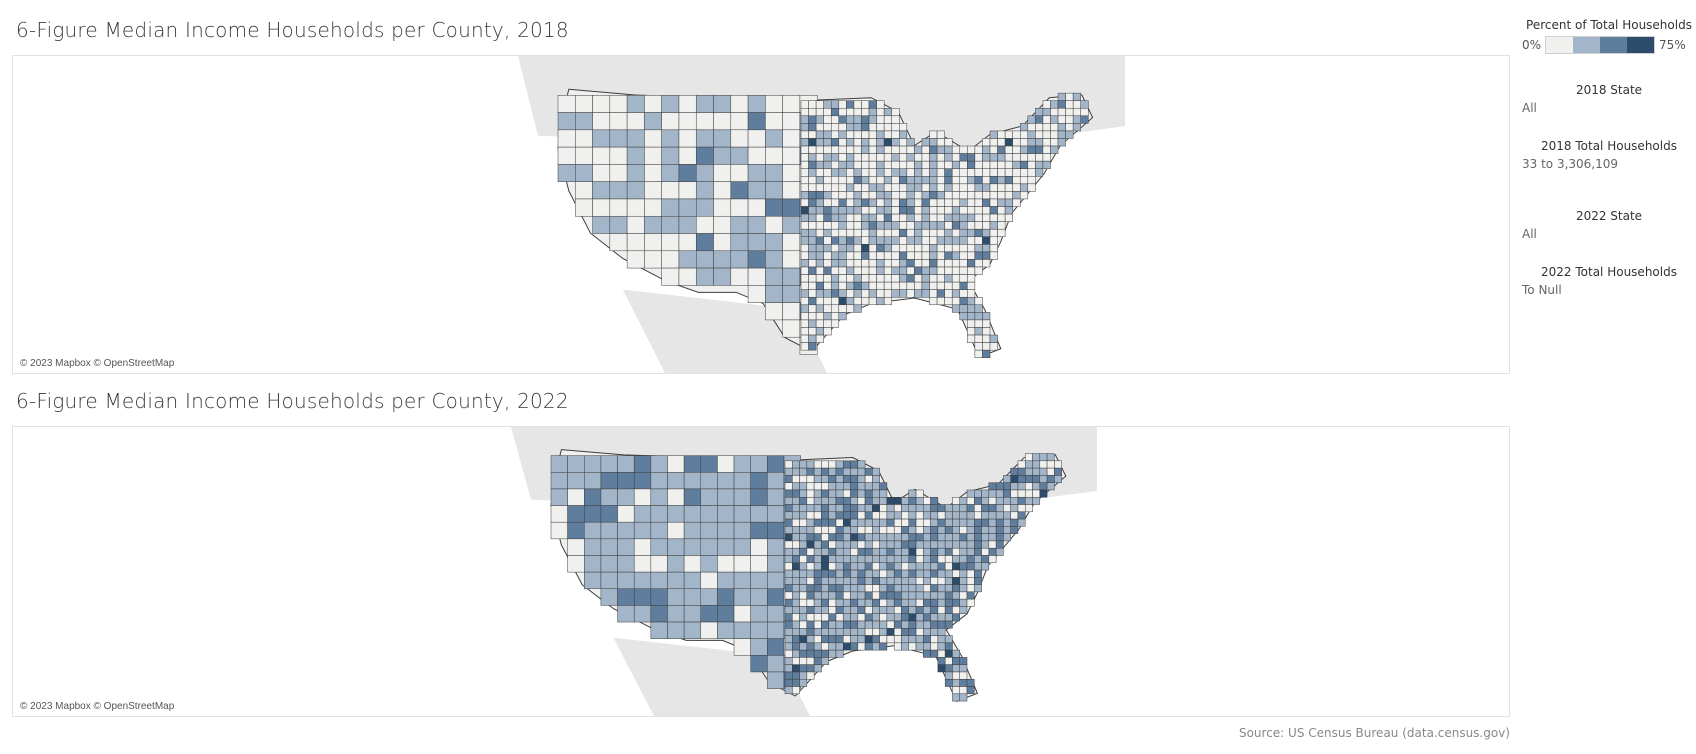  Describe the element at coordinates (1529, 108) in the screenshot. I see `filter-2018-state-value: All` at that location.